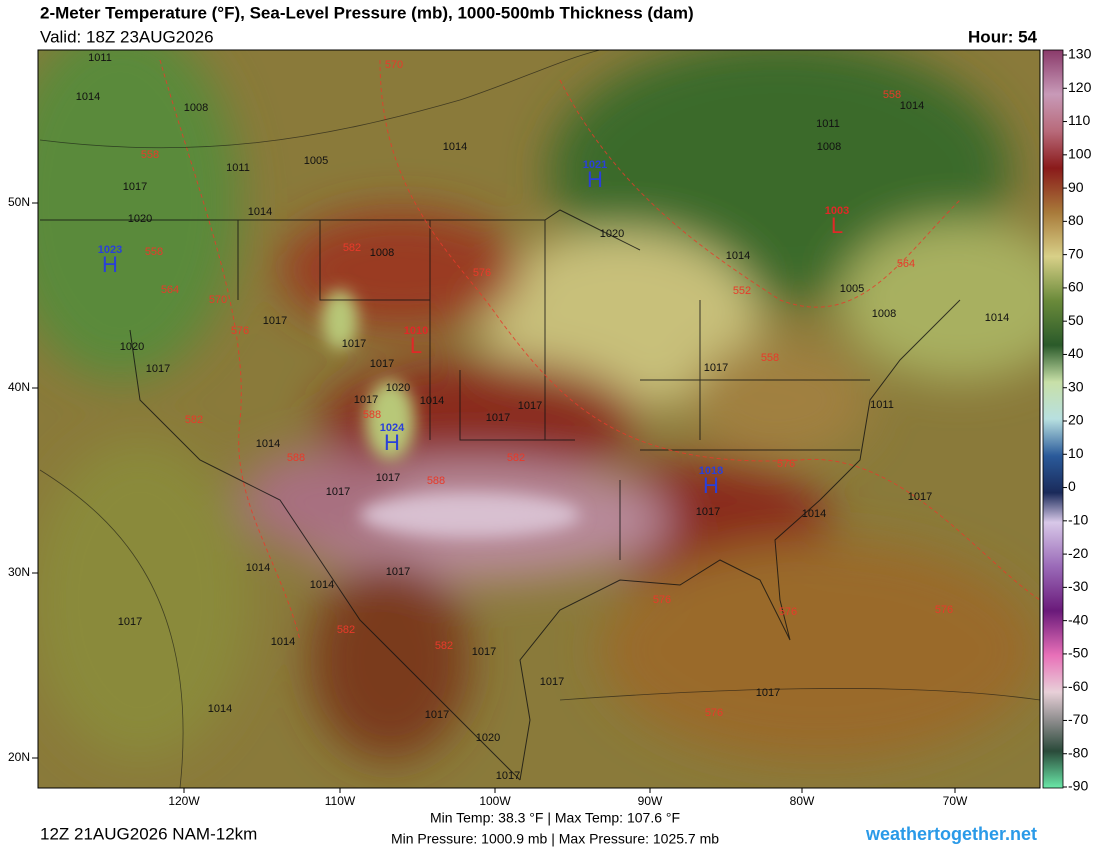 This screenshot has width=1100, height=855. I want to click on longitude-label: 110W, so click(340, 801).